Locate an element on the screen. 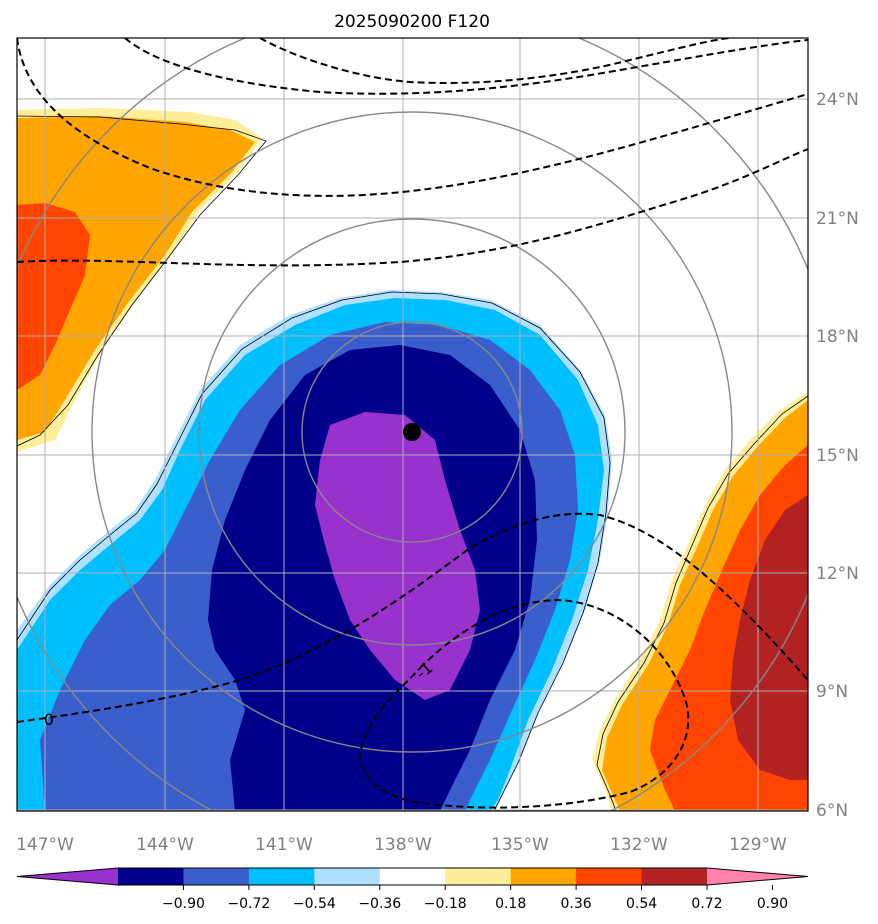 The image size is (878, 924). lat-label: 15°N is located at coordinates (837, 456).